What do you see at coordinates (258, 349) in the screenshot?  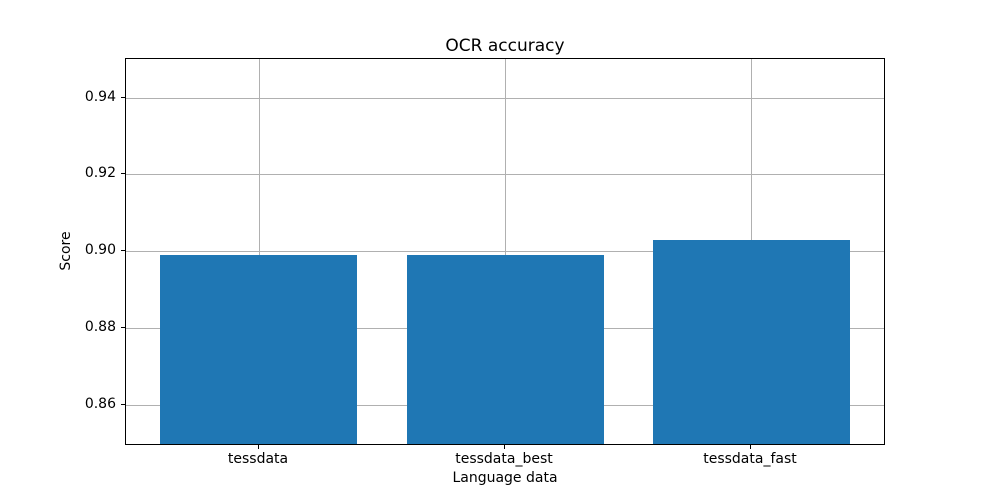 I see `bar-tessdata` at bounding box center [258, 349].